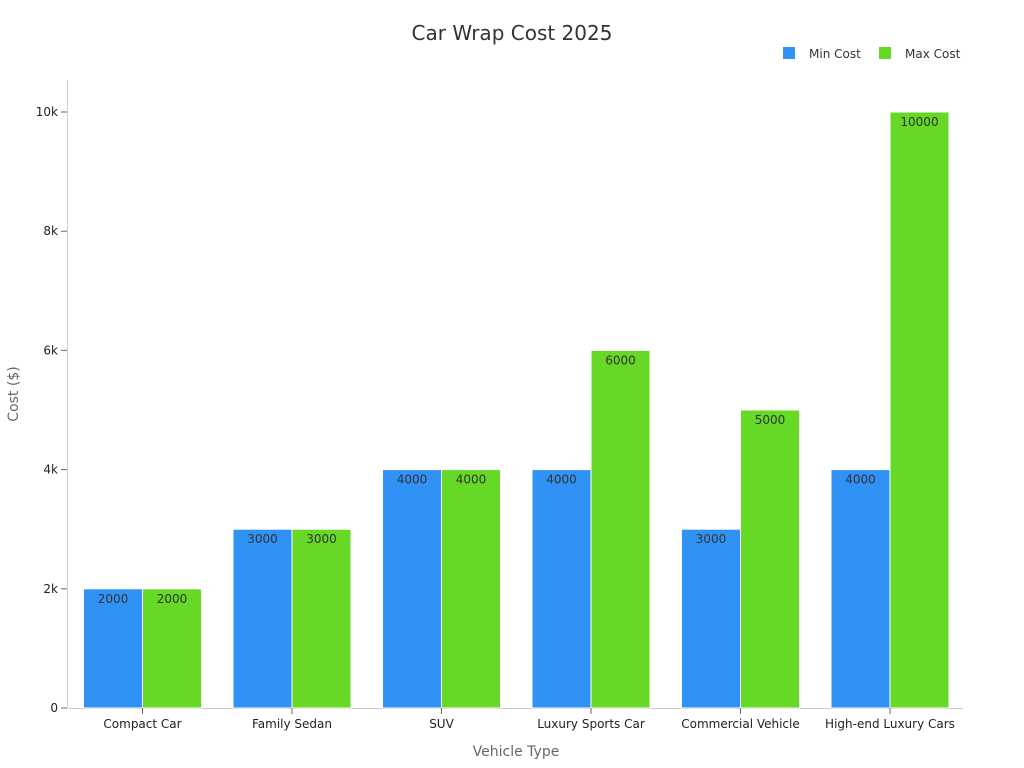  Describe the element at coordinates (919, 122) in the screenshot. I see `data-label: 10000` at that location.